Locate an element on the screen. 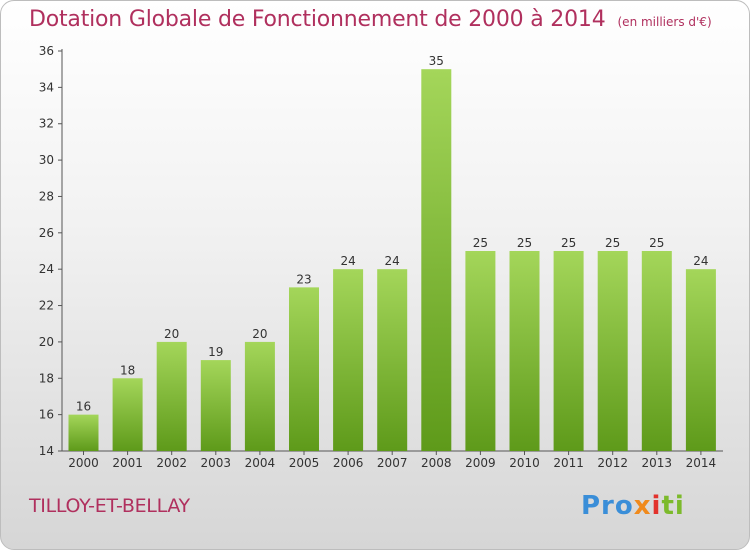 Image resolution: width=750 pixels, height=550 pixels. data-label: 18 is located at coordinates (127, 370).